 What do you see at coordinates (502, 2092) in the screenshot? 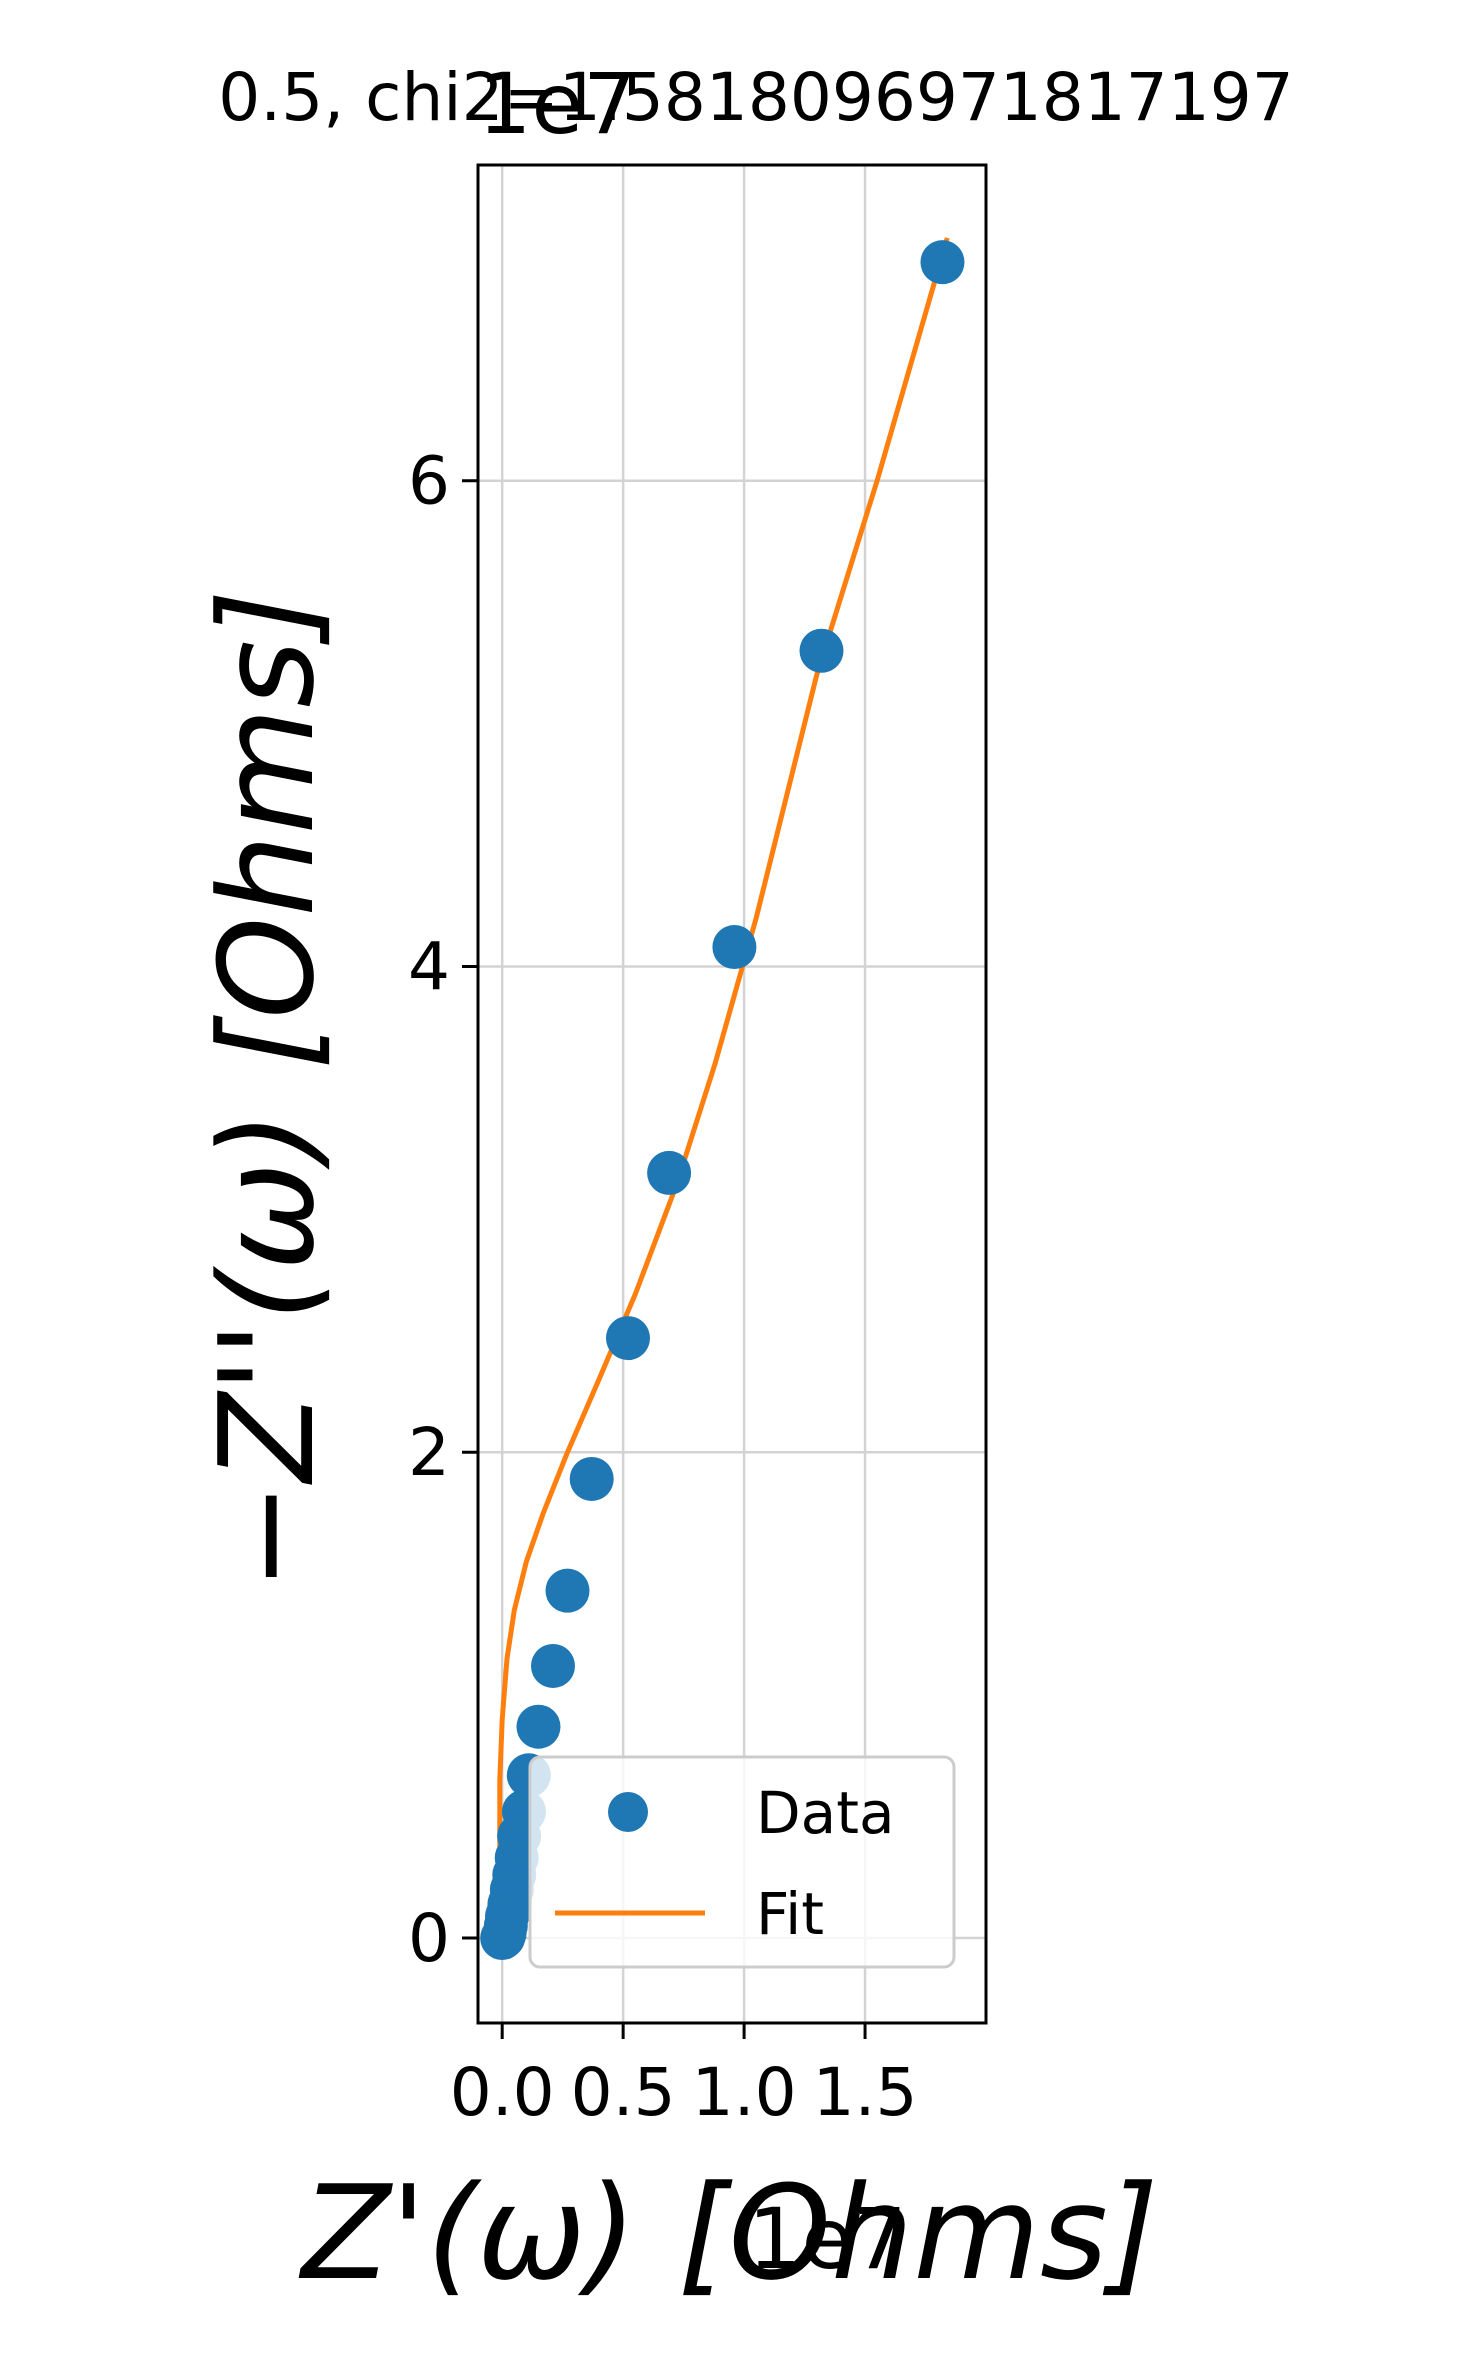
I see `x-tick-label: 0.0` at bounding box center [502, 2092].